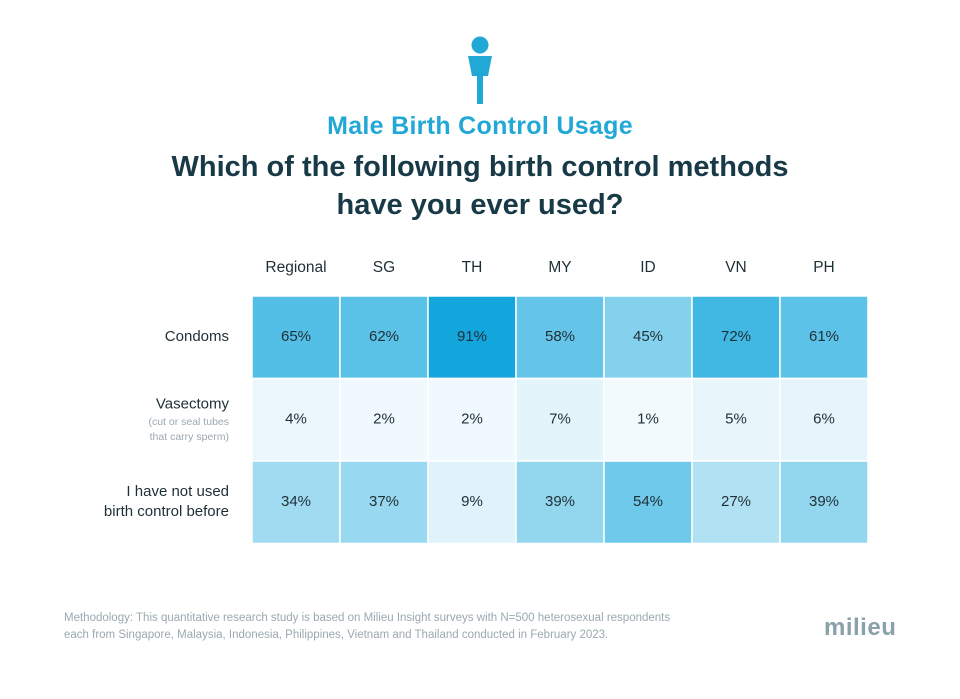  What do you see at coordinates (480, 70) in the screenshot?
I see `male-person-icon` at bounding box center [480, 70].